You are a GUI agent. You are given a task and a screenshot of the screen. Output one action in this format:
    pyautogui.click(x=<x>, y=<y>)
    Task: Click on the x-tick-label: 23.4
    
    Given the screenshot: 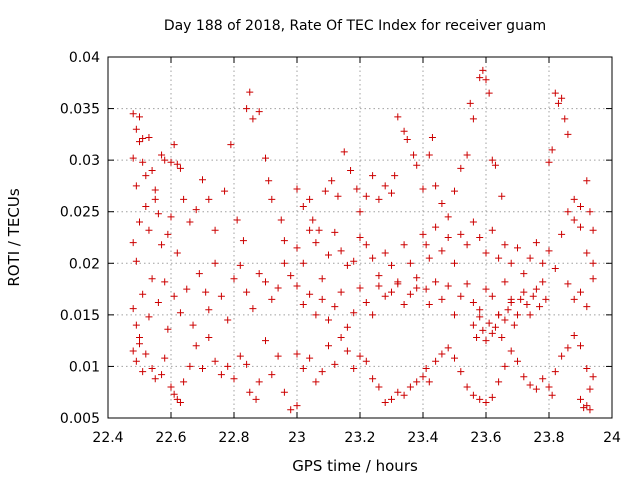 What is the action you would take?
    pyautogui.click(x=422, y=438)
    